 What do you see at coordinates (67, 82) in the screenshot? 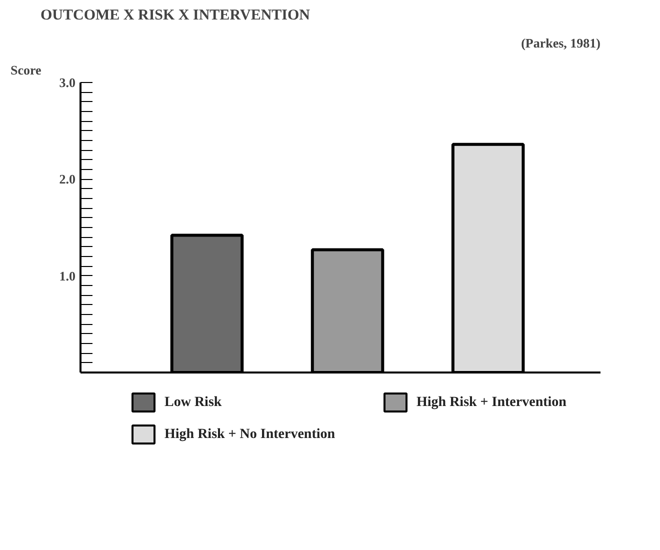
I see `y-tick-label: 3.0` at bounding box center [67, 82].